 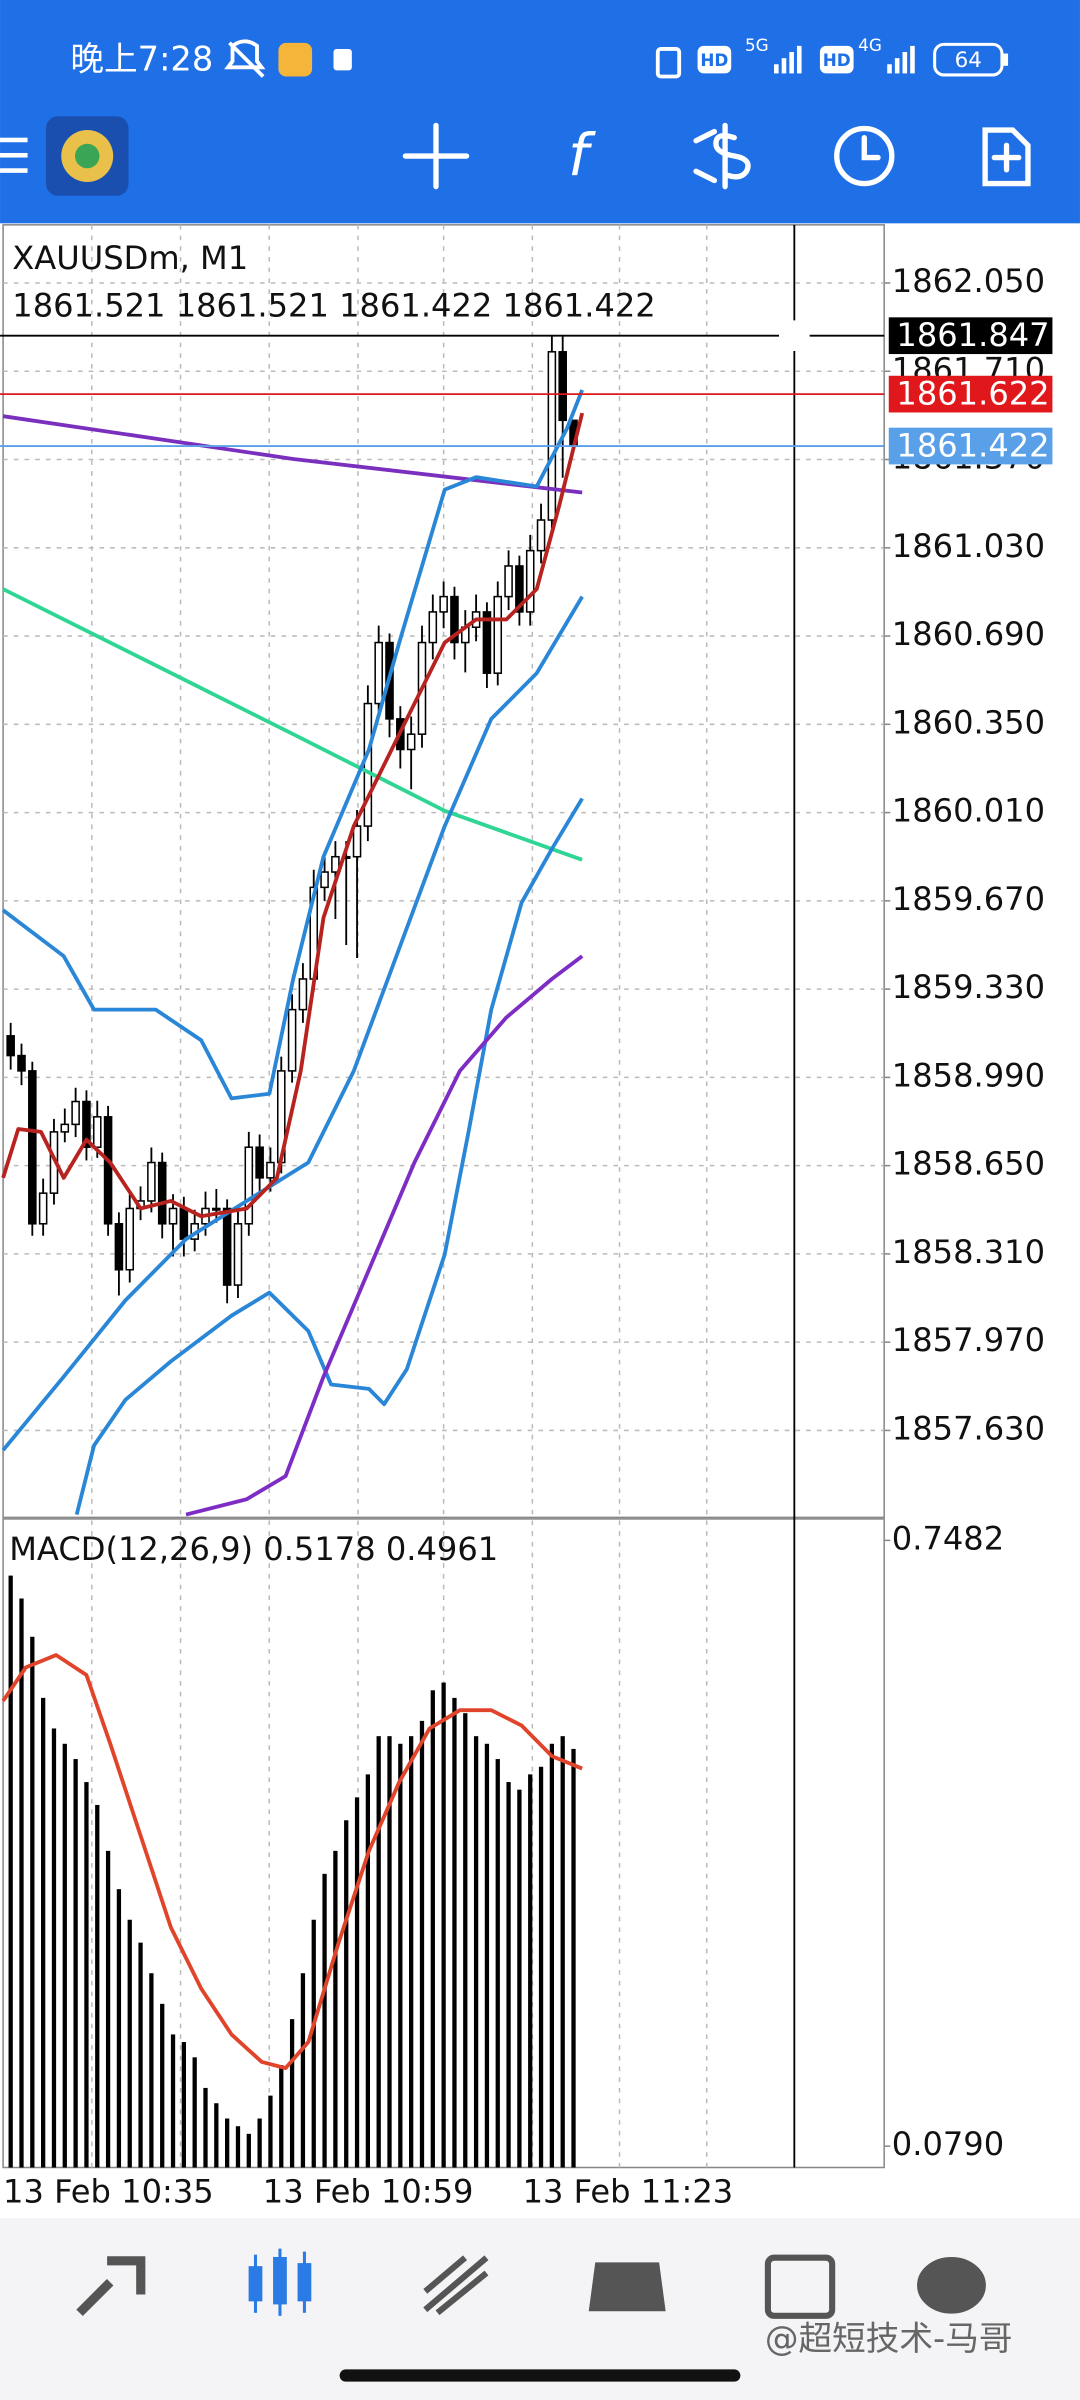 I want to click on menu-button, so click(x=14, y=155).